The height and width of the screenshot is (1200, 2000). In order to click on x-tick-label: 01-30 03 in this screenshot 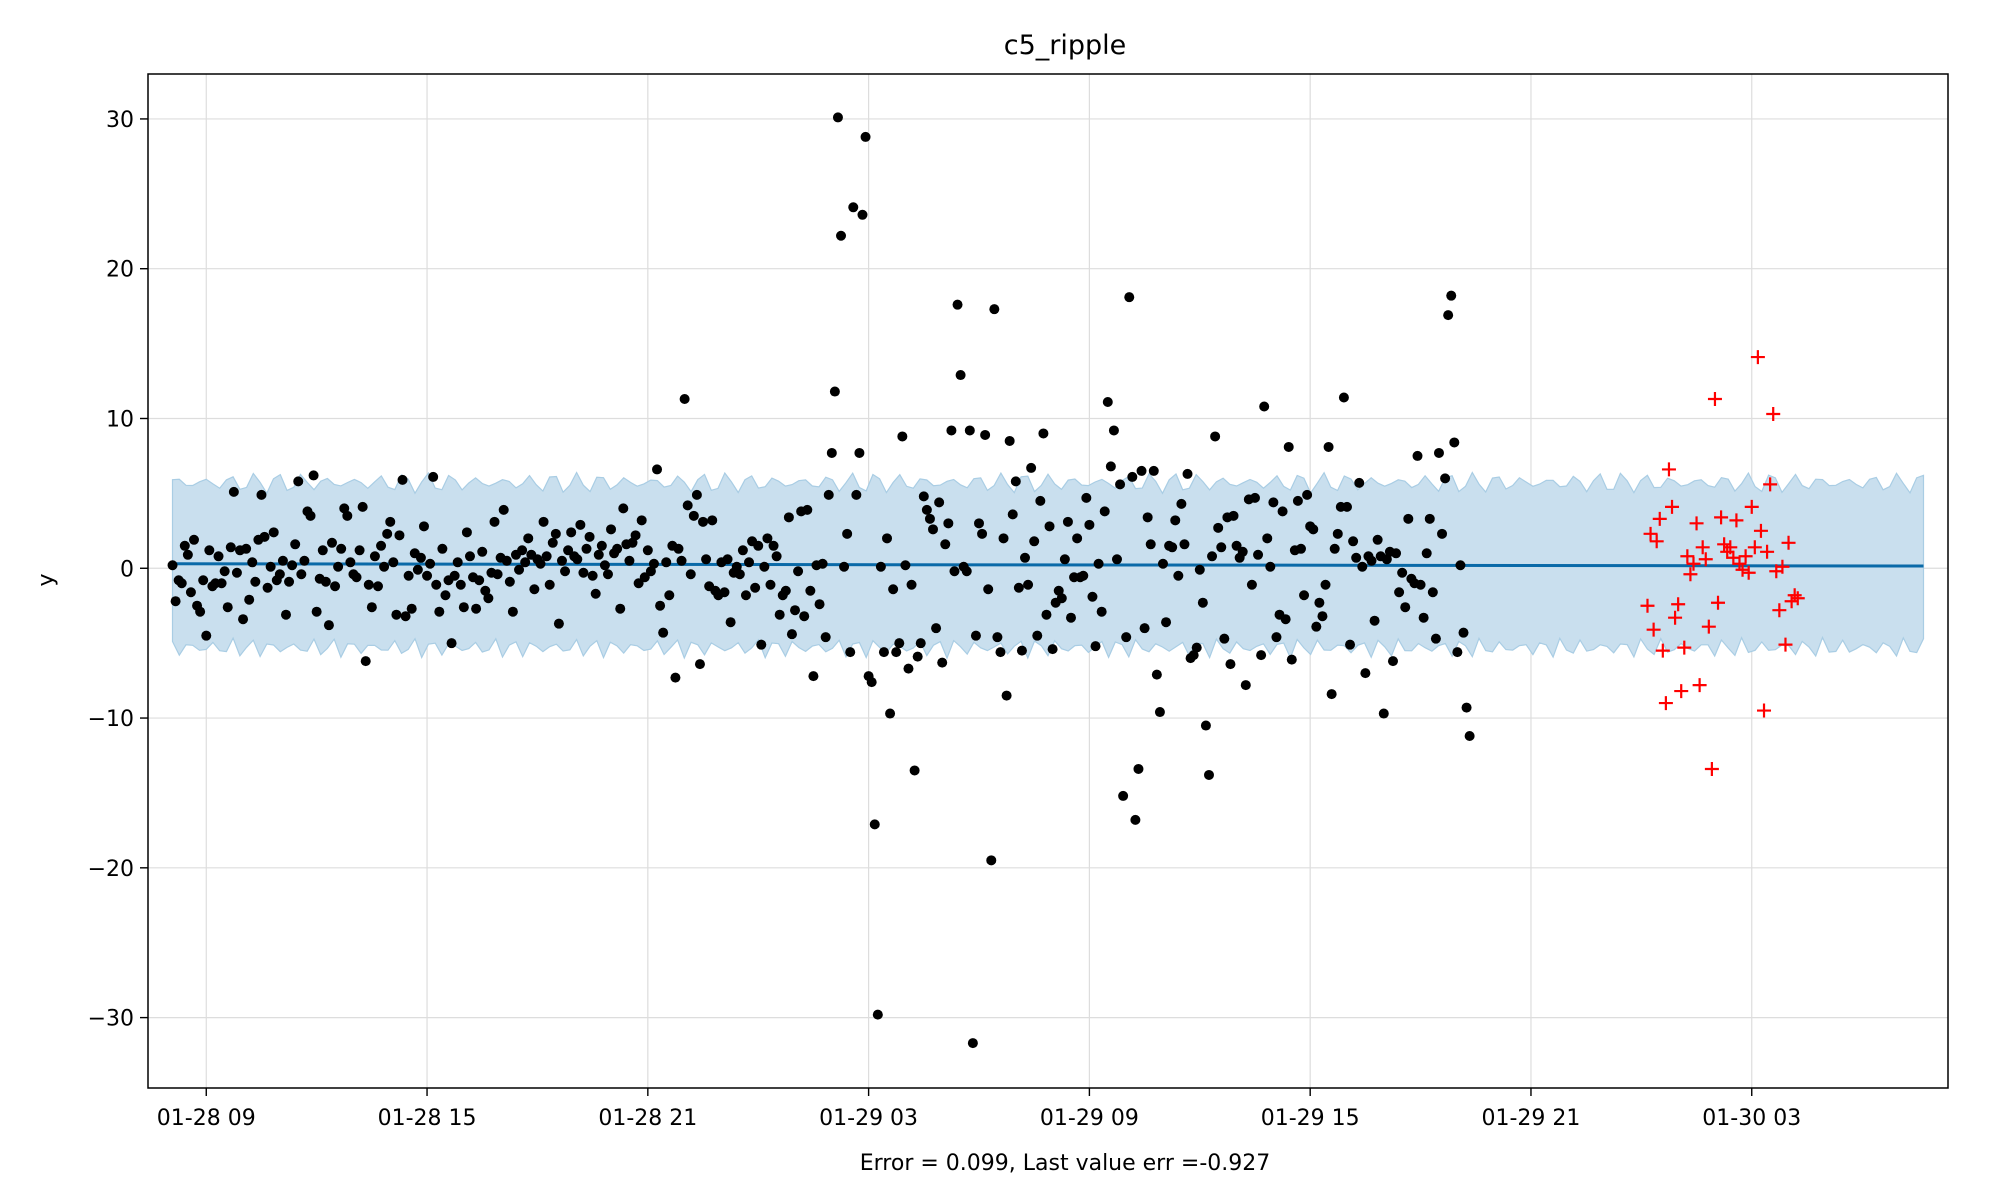, I will do `click(1751, 1118)`.